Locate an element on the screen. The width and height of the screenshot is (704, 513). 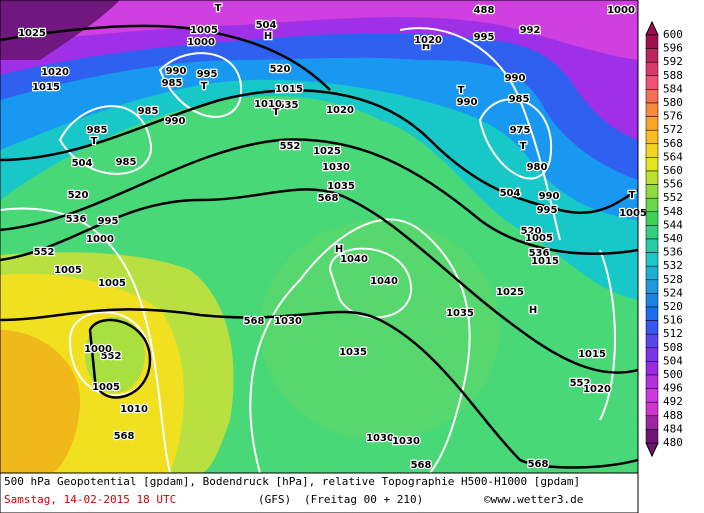
contour-label: 1035 is located at coordinates (341, 186).